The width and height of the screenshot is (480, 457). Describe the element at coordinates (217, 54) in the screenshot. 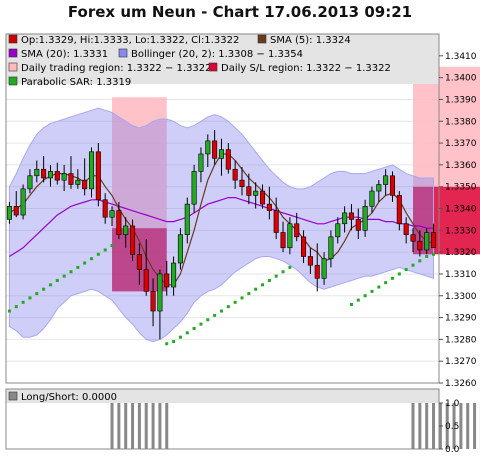

I see `legend-entry: Bollinger (20, 2): 1.3308 − 1.3354` at that location.